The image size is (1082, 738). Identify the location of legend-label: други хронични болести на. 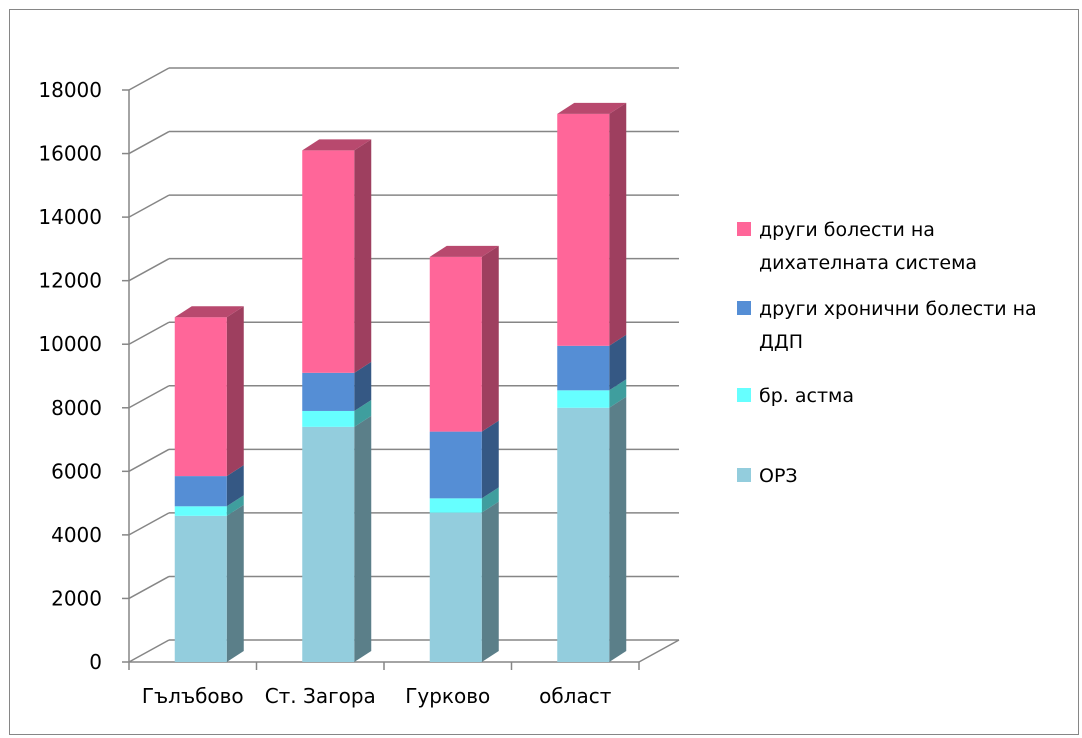
(898, 309).